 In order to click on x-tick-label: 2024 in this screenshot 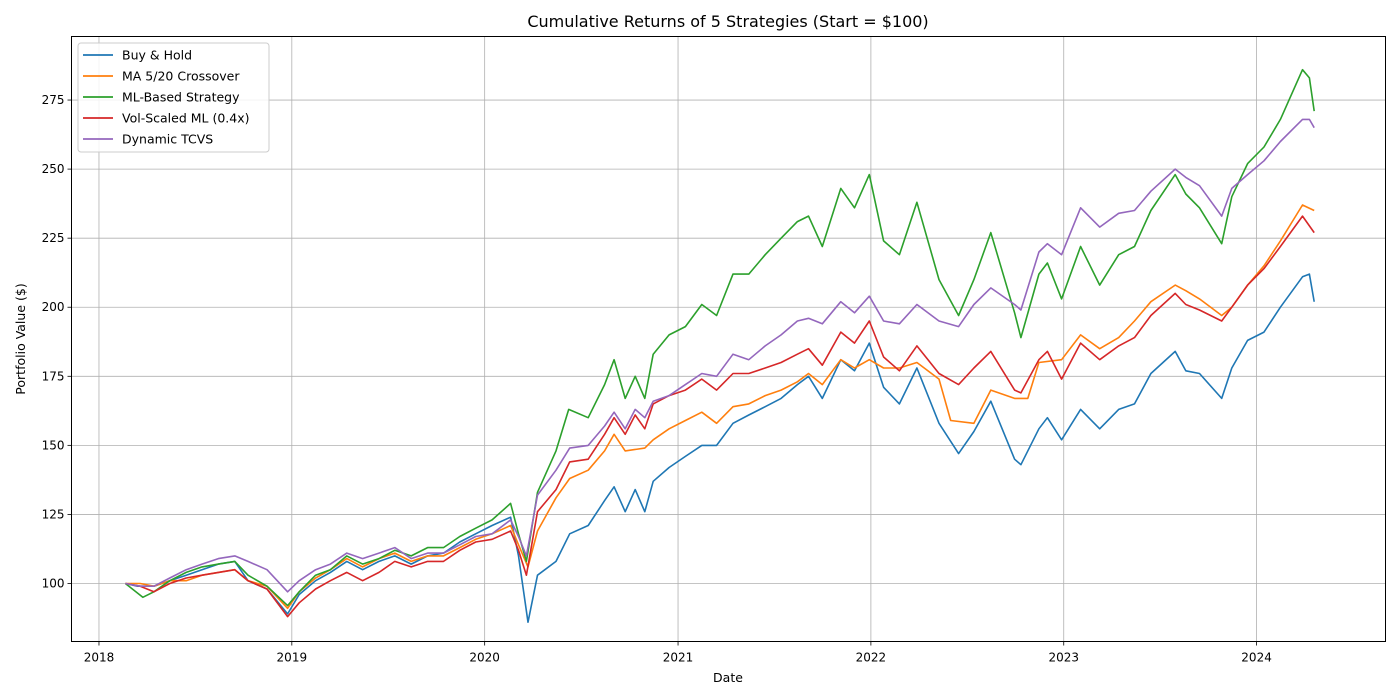, I will do `click(1256, 658)`.